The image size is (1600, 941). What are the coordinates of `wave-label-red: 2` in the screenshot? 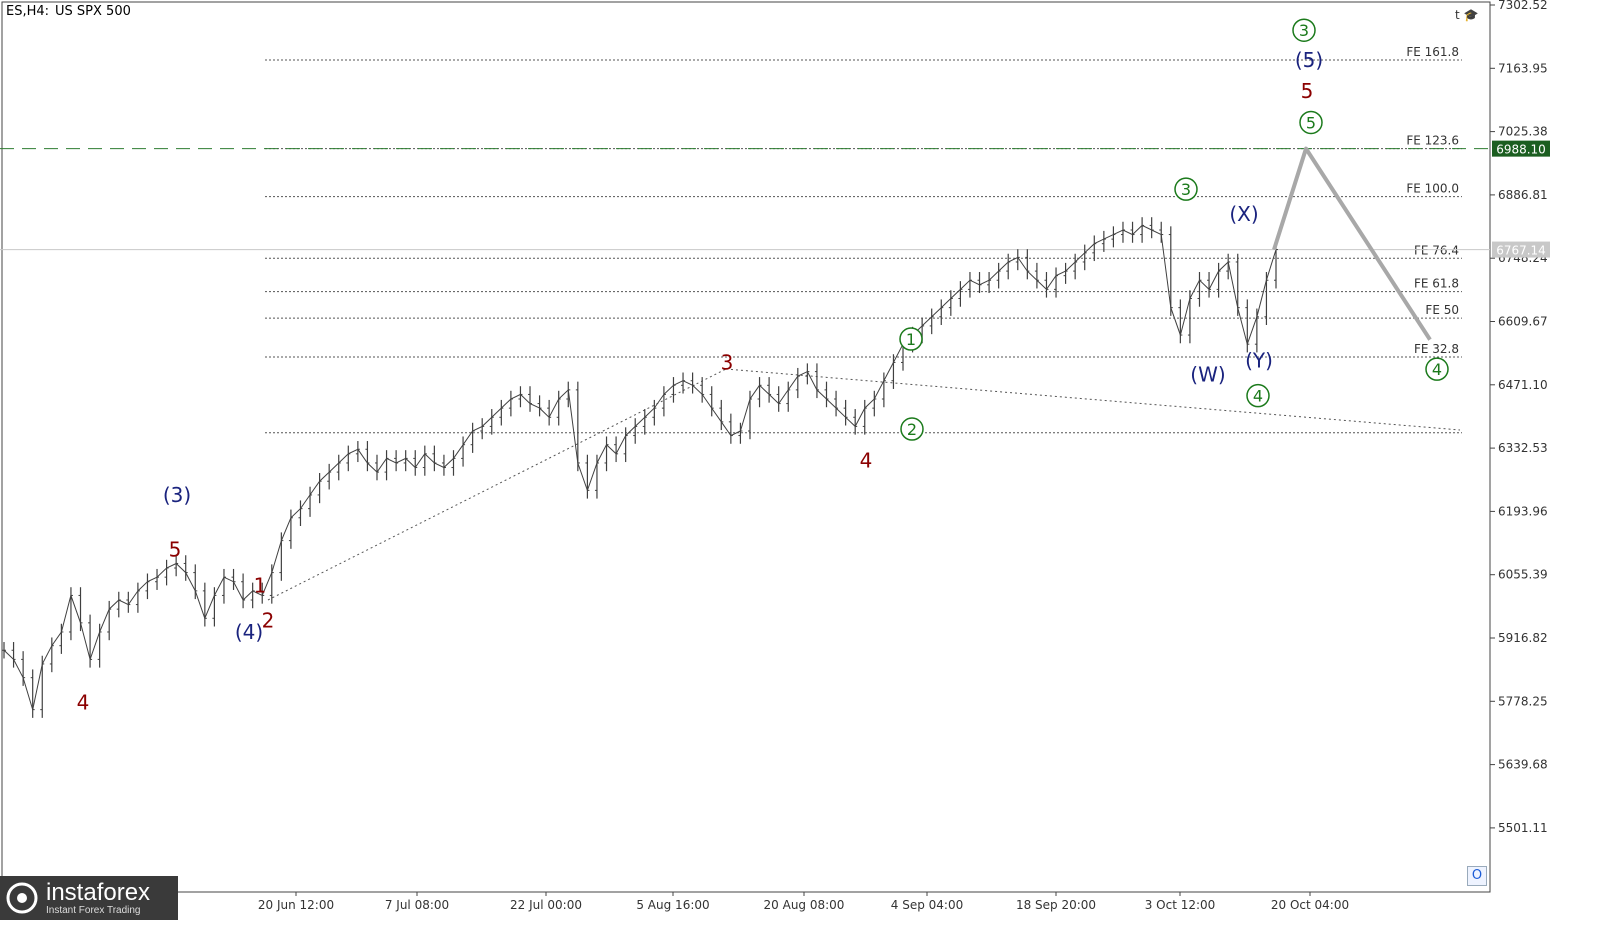 It's located at (268, 620).